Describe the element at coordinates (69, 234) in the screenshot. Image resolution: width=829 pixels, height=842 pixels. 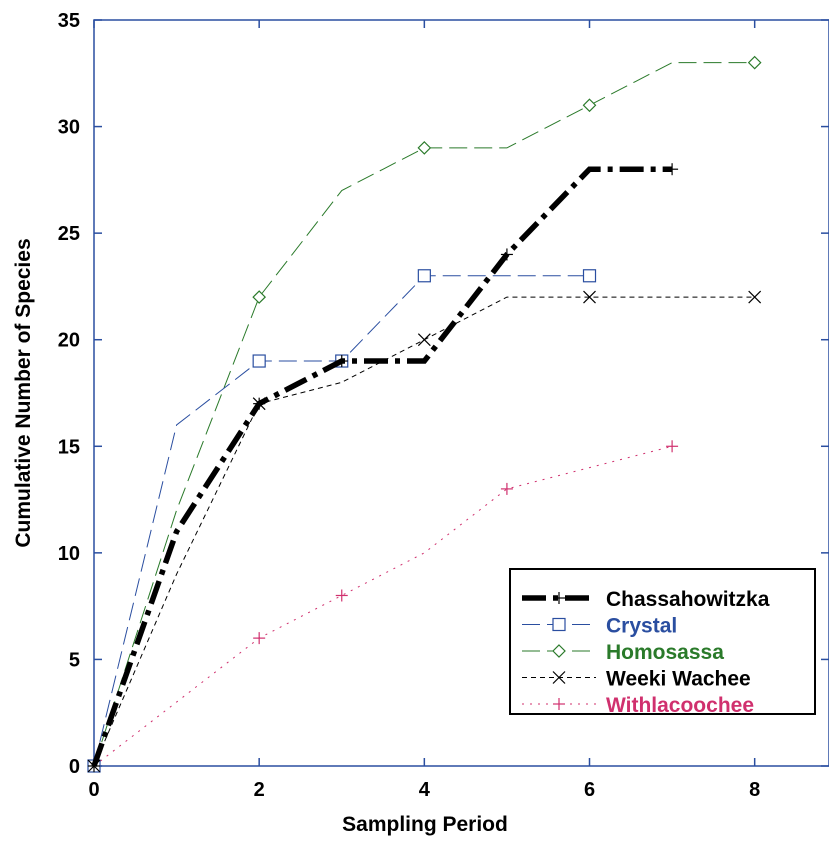
I see `y-tick-label: 25` at that location.